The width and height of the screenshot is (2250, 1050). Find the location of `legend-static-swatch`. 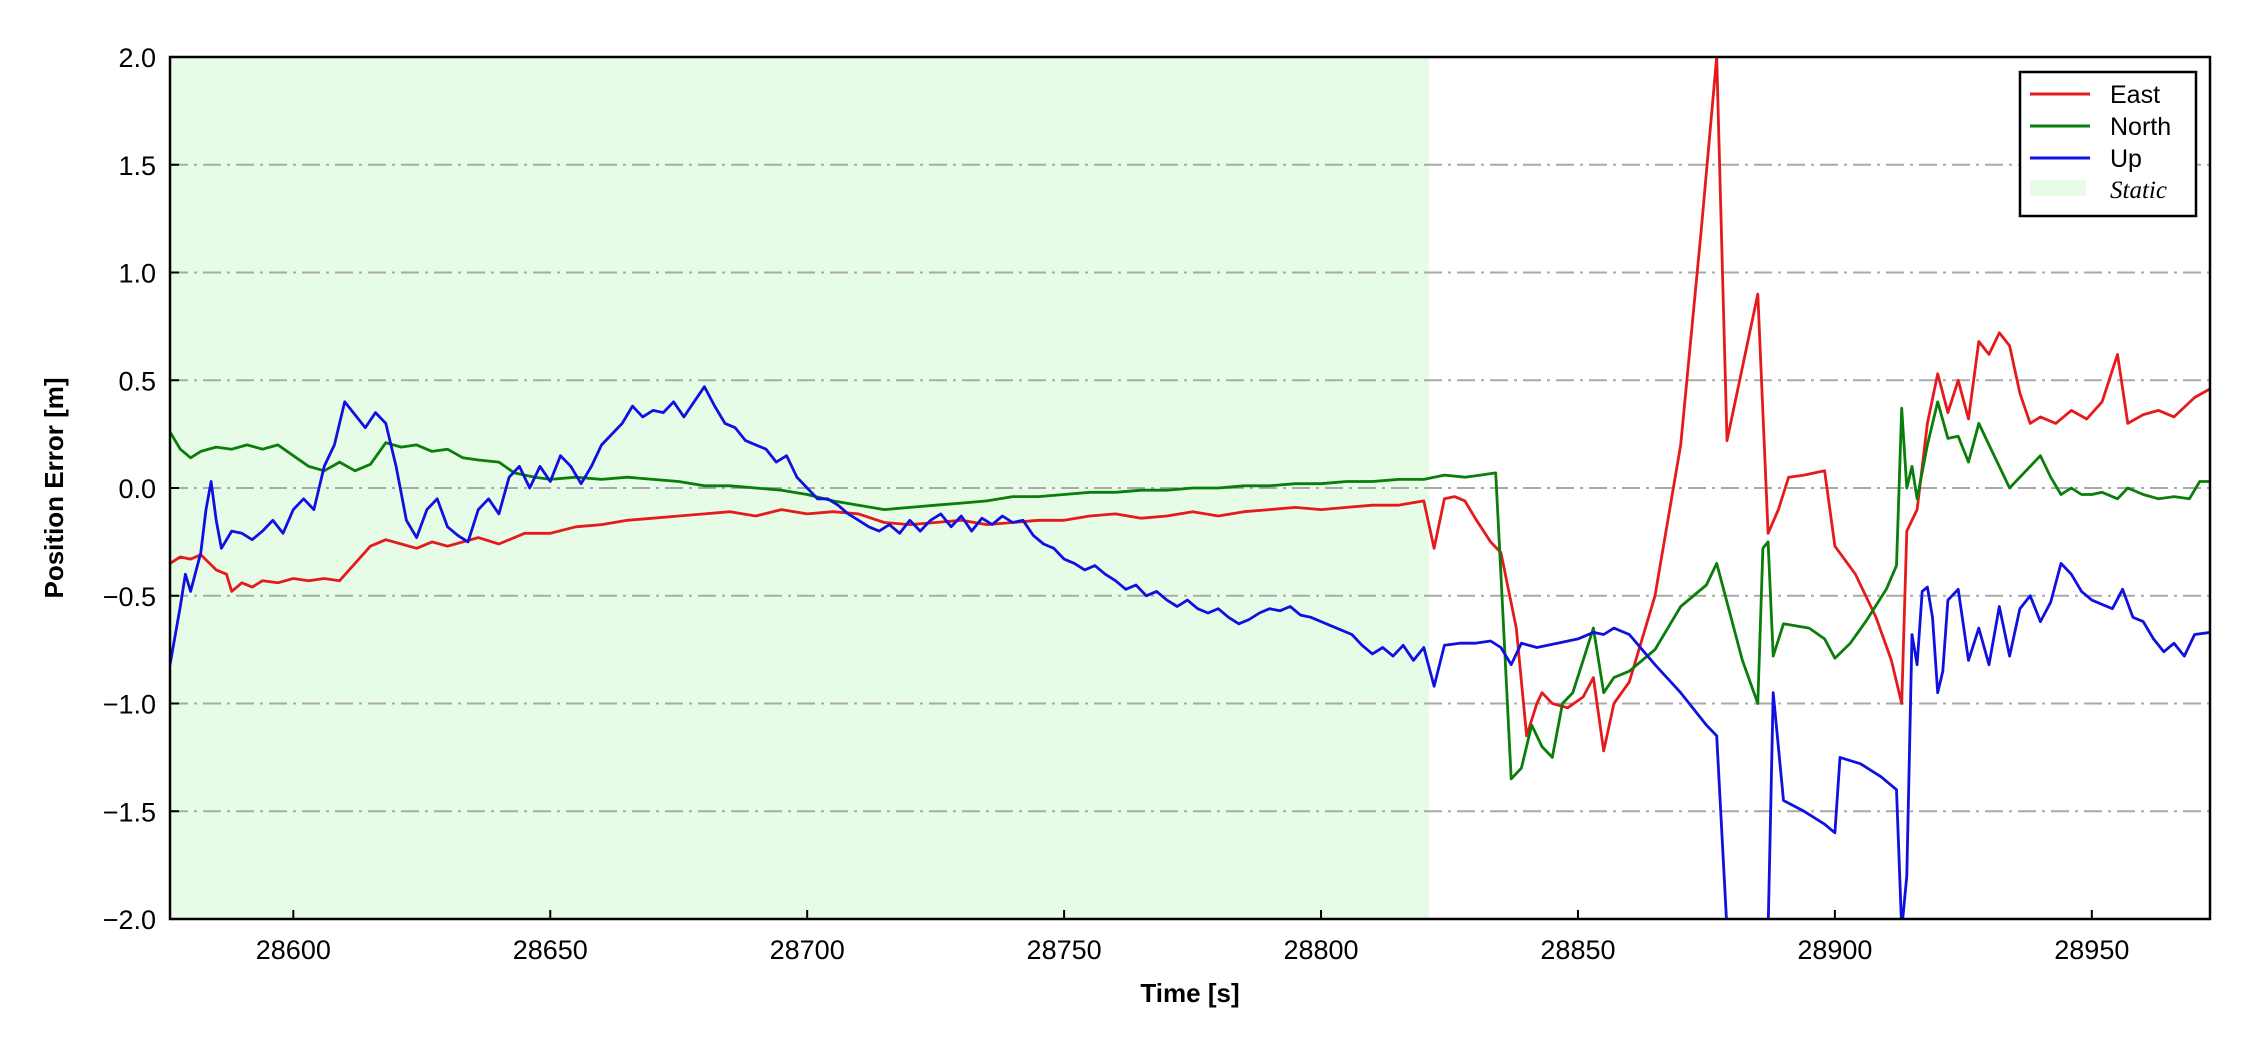

legend-static-swatch is located at coordinates (2058, 188).